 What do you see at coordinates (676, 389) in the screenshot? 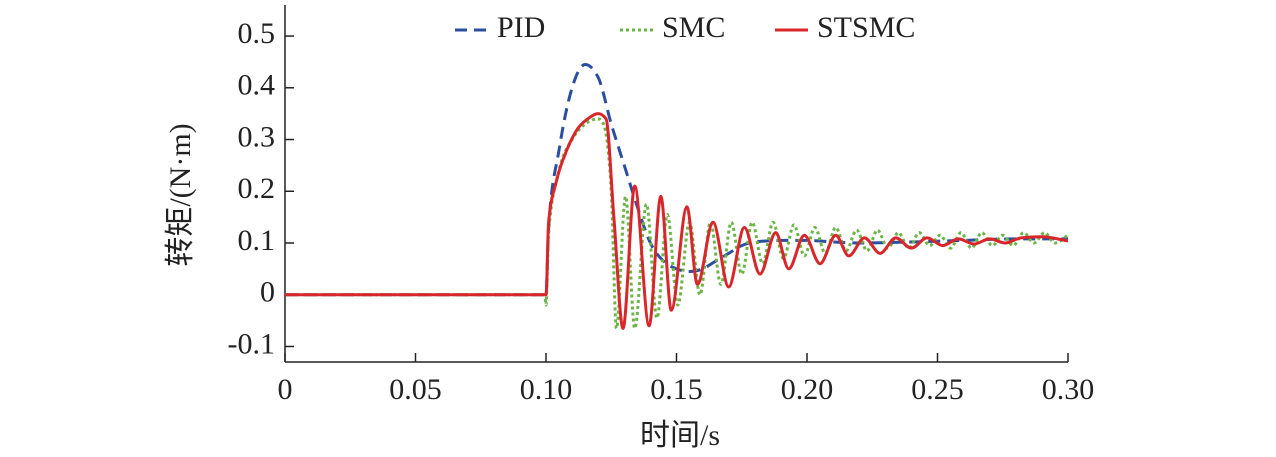
I see `x-tick-label: 0.15` at bounding box center [676, 389].